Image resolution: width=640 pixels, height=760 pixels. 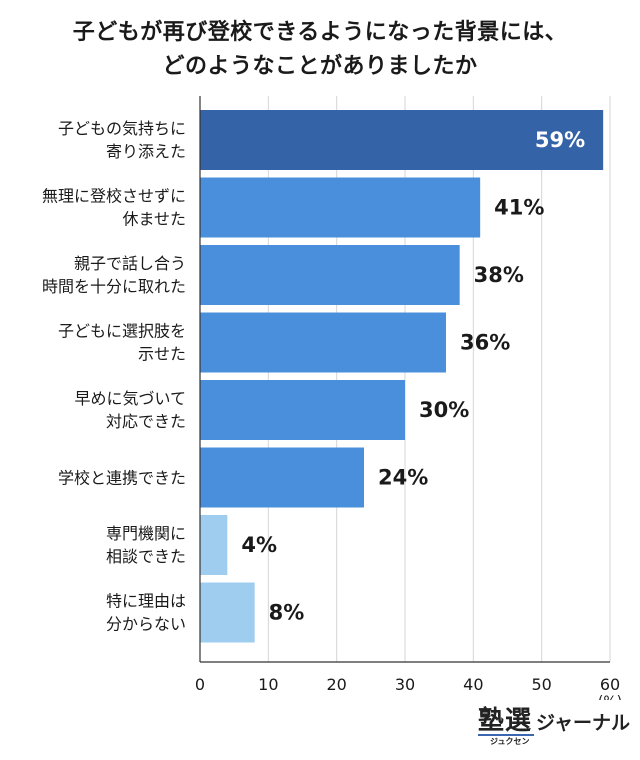 What do you see at coordinates (146, 556) in the screenshot?
I see `category-label-6-1: 相談できた` at bounding box center [146, 556].